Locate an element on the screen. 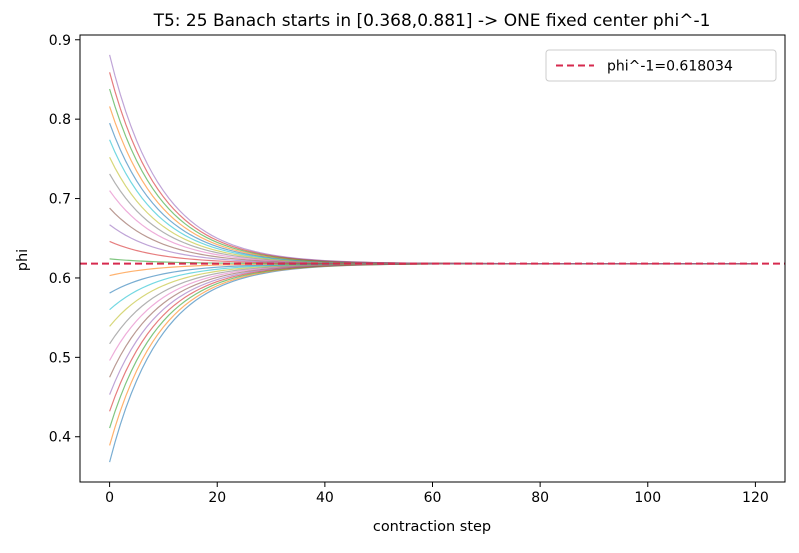  y-tick-label: 0.5 is located at coordinates (60, 358).